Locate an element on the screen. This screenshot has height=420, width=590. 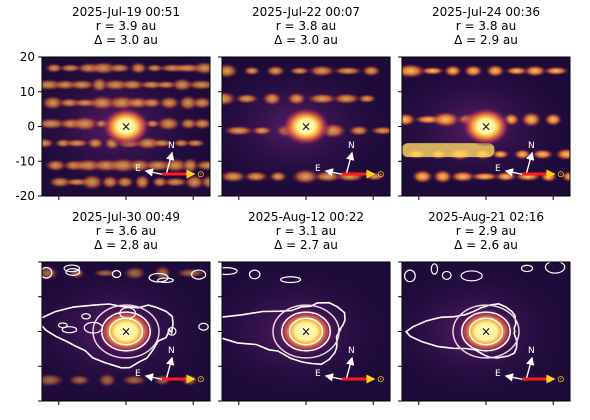
comet-coma is located at coordinates (486, 331).